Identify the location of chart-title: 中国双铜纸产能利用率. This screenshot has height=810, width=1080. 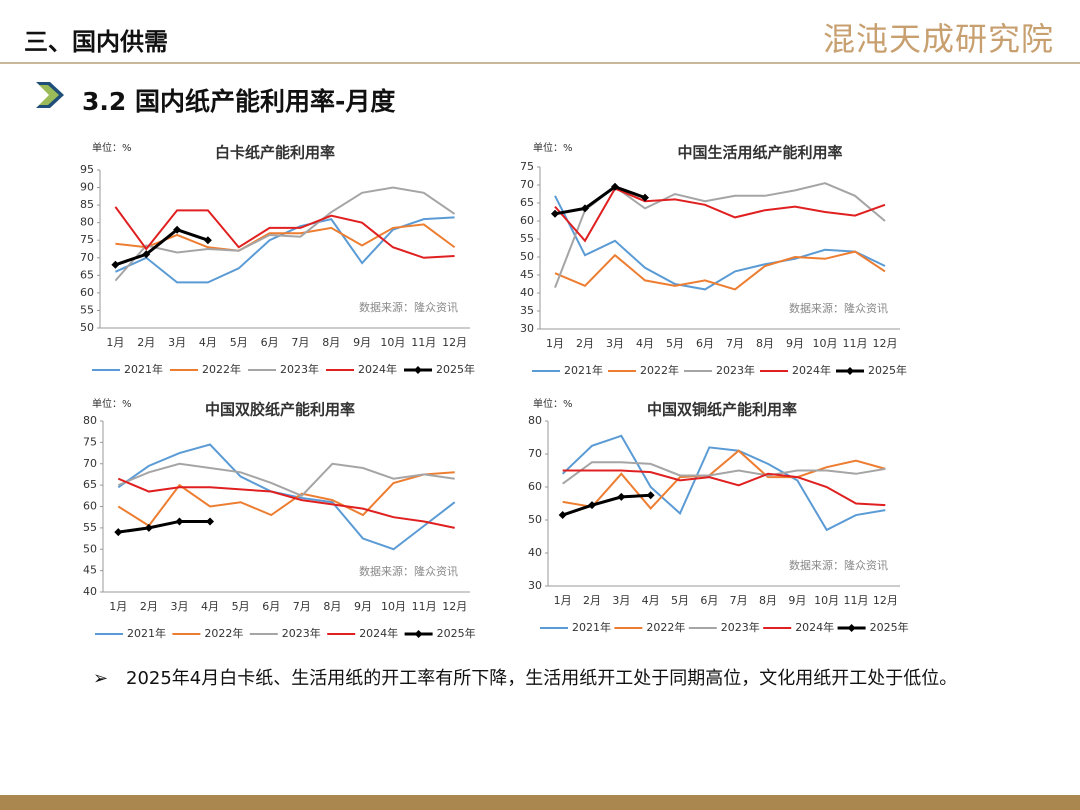
(722, 410).